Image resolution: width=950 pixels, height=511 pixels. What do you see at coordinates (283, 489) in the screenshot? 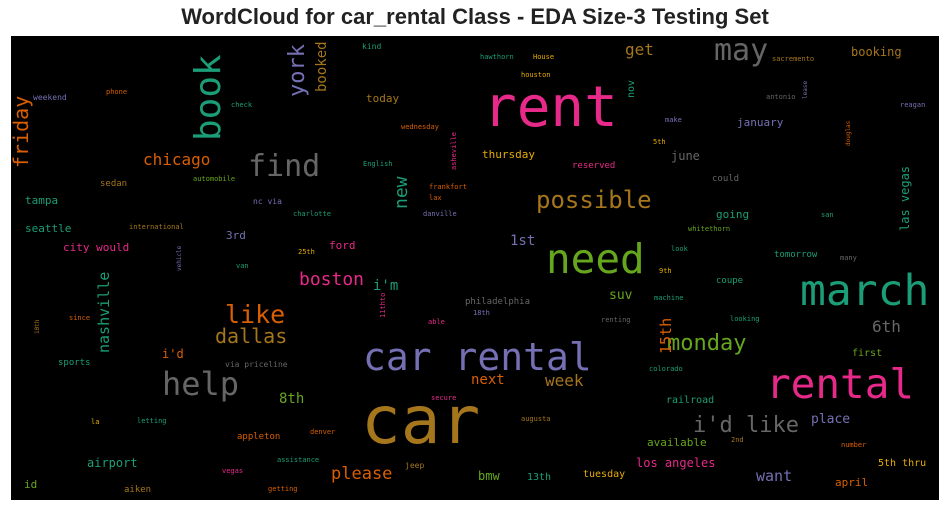
I see `word-getting: getting` at bounding box center [283, 489].